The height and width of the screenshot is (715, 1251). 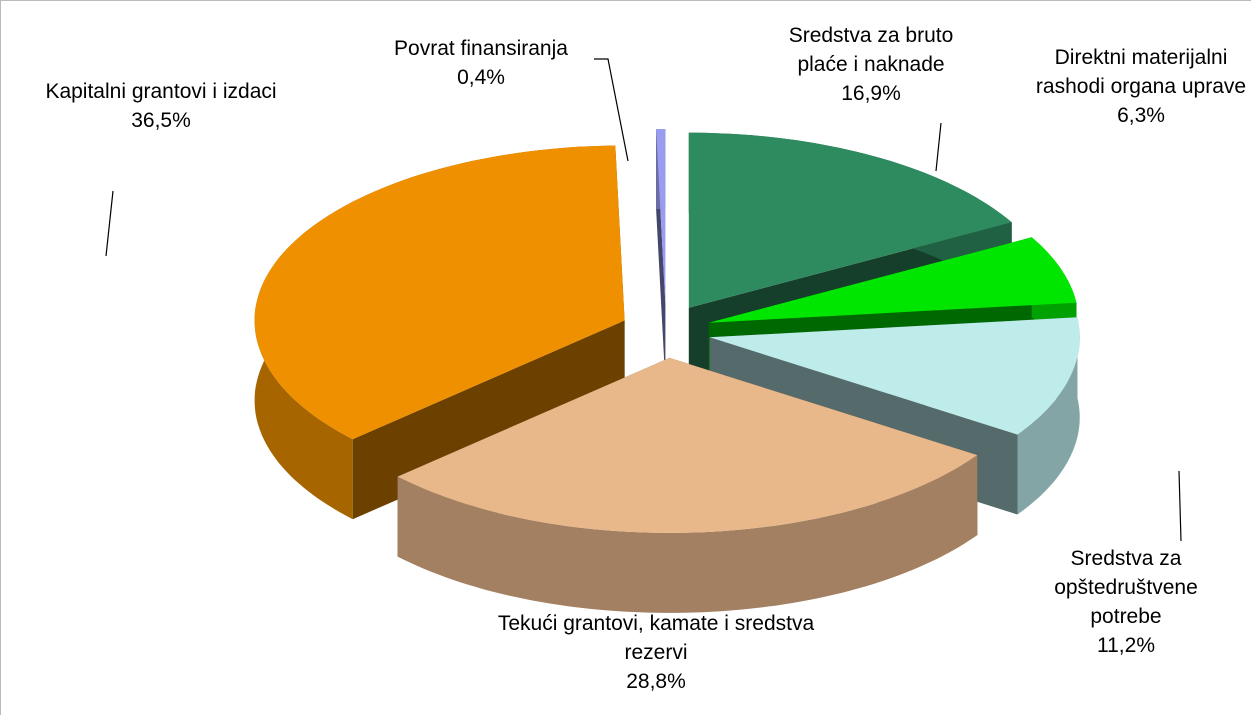 What do you see at coordinates (1126, 587) in the screenshot?
I see `category-label: Sredstva za opštedruštvene potrebe` at bounding box center [1126, 587].